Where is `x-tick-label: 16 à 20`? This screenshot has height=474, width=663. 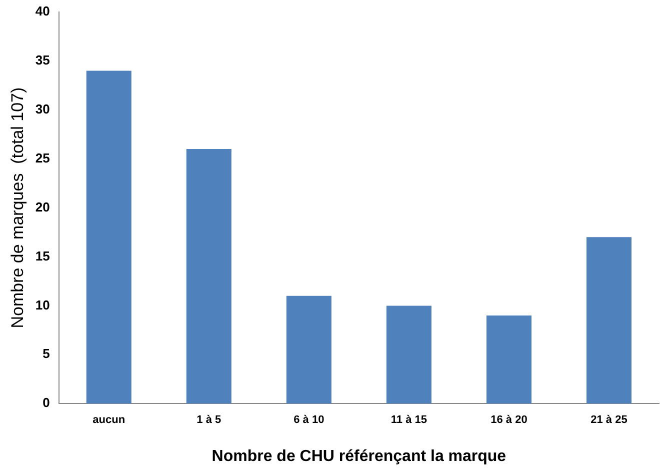 x-tick-label: 16 à 20 is located at coordinates (509, 420).